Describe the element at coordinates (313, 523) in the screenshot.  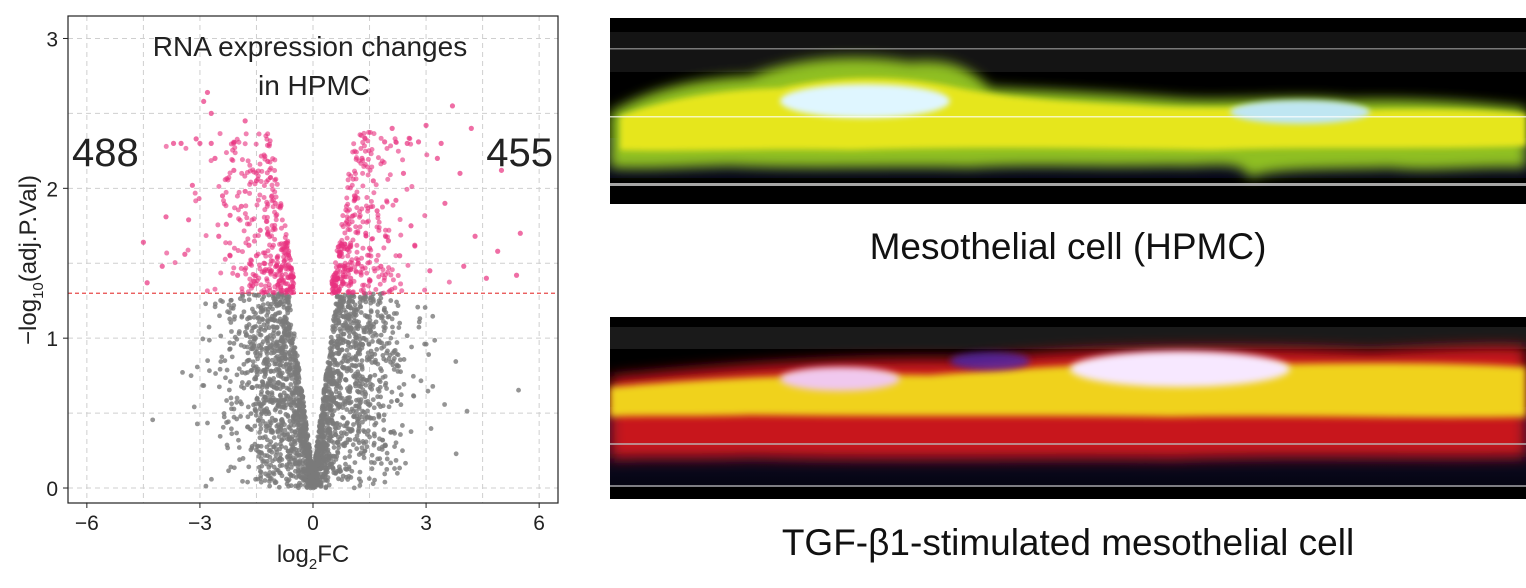
I see `x-tick-label: 0` at that location.